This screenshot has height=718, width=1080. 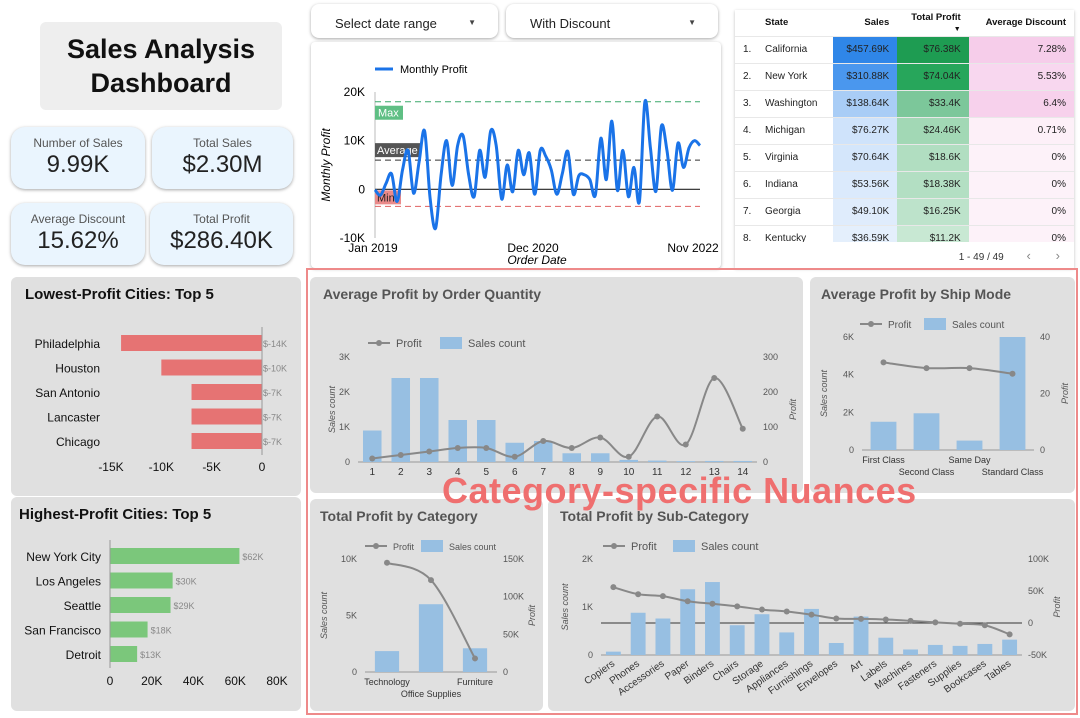 I want to click on table-row: 3. Washington $138.64K $33.4K 6.4%, so click(x=904, y=103).